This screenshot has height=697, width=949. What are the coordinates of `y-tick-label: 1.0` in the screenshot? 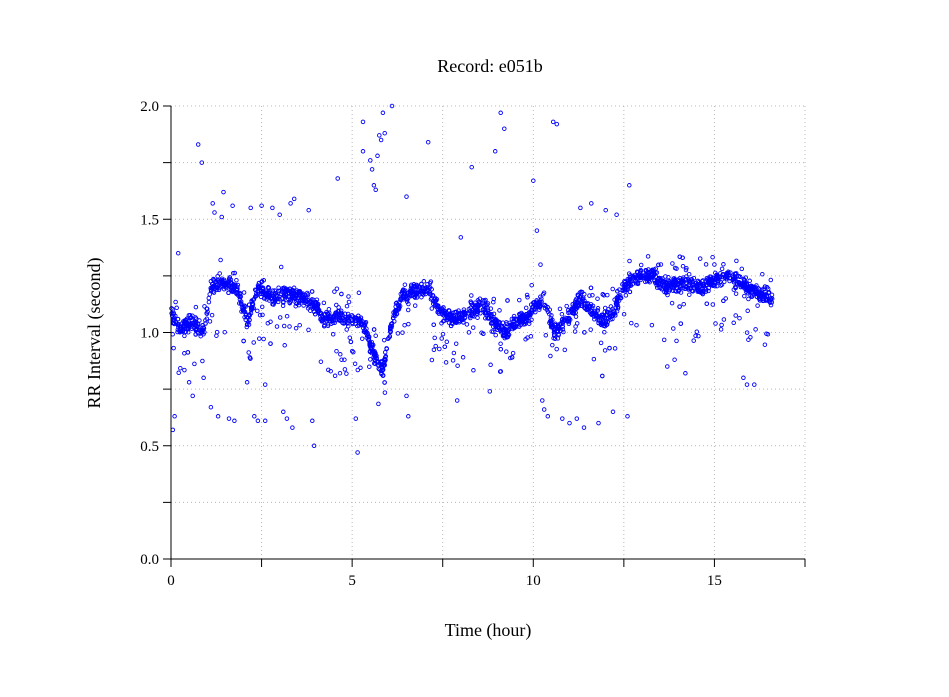 It's located at (149, 334).